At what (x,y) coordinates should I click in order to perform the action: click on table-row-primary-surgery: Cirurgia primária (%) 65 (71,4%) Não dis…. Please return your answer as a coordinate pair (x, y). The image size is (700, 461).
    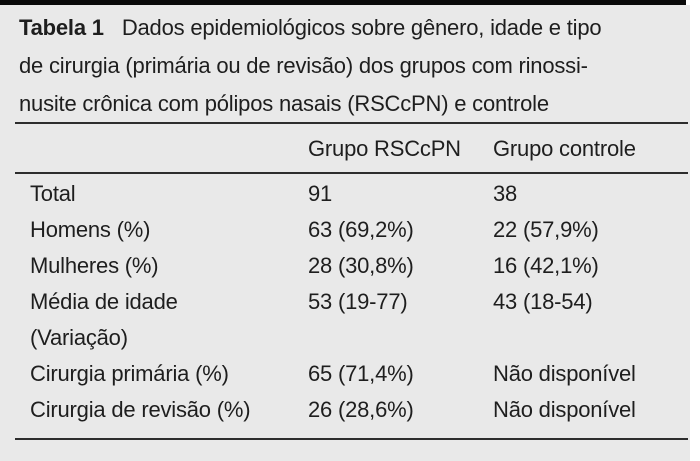
    Looking at the image, I should click on (345, 374).